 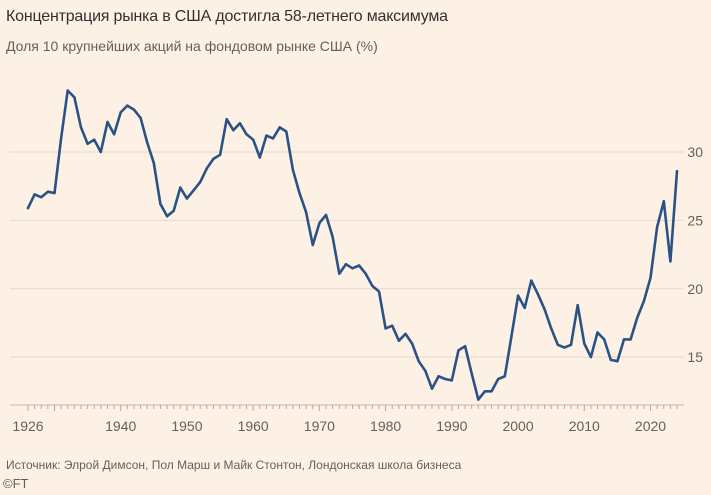 What do you see at coordinates (650, 426) in the screenshot?
I see `x-tick-label: 2020` at bounding box center [650, 426].